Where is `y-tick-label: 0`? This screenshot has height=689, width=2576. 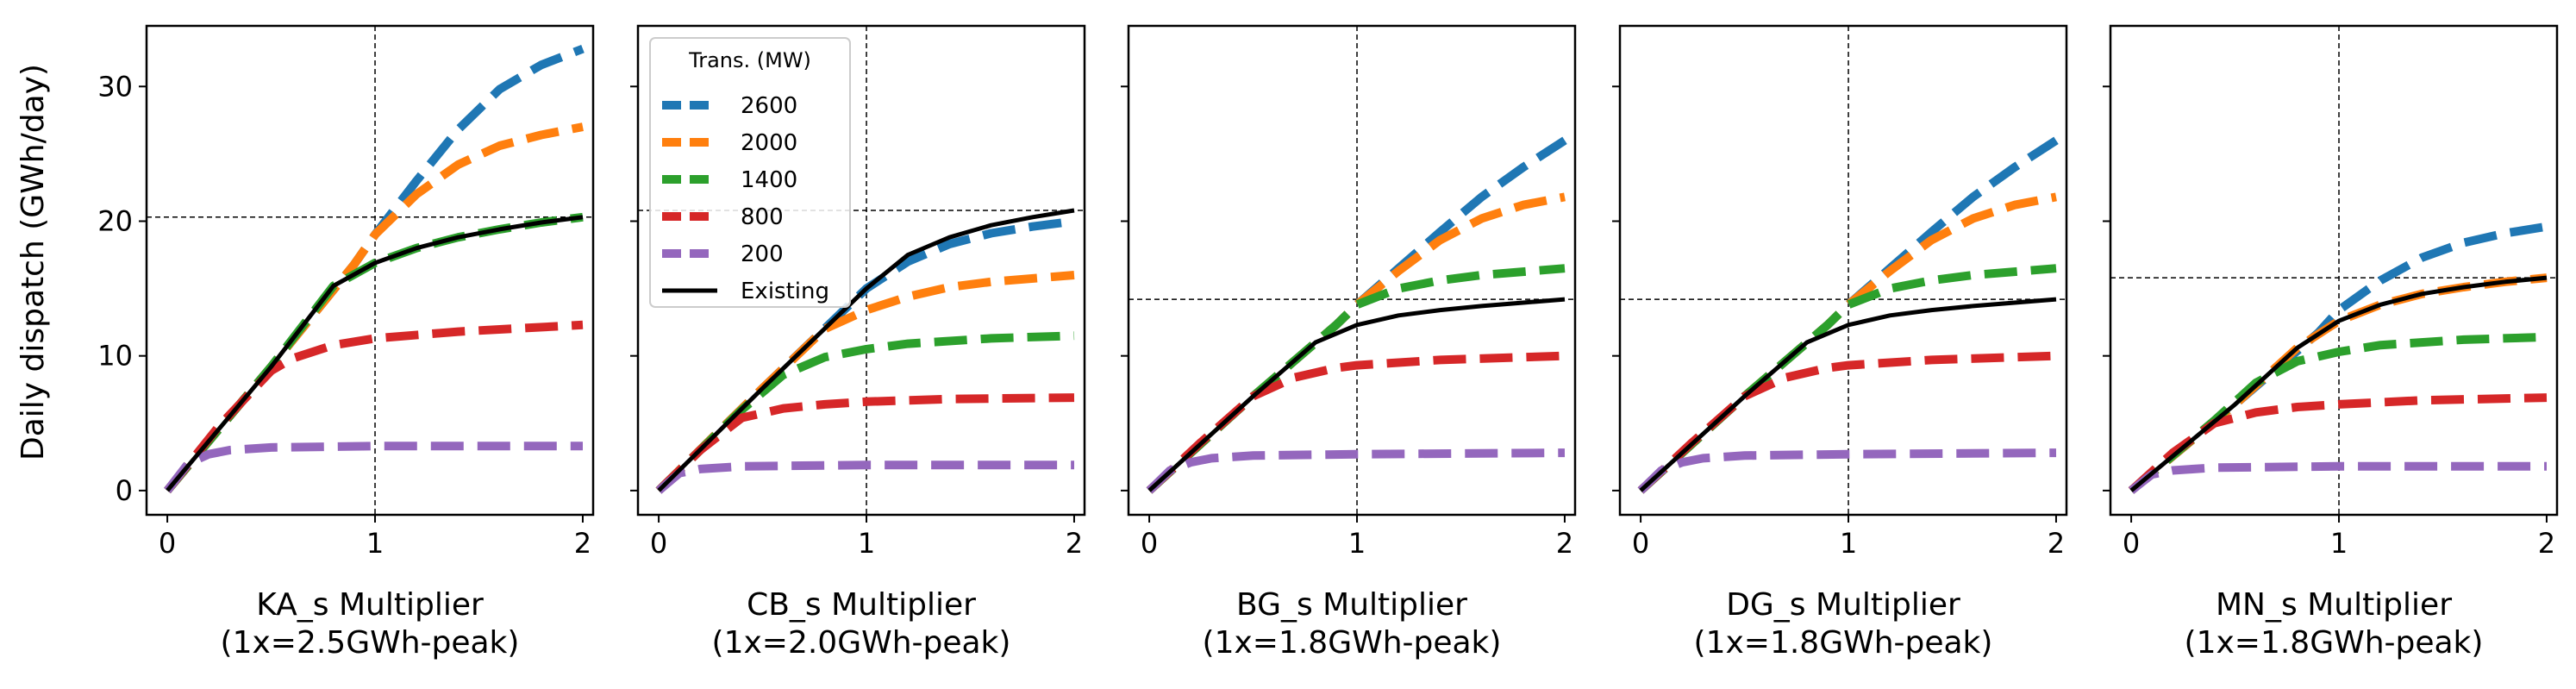 y-tick-label: 0 is located at coordinates (124, 490).